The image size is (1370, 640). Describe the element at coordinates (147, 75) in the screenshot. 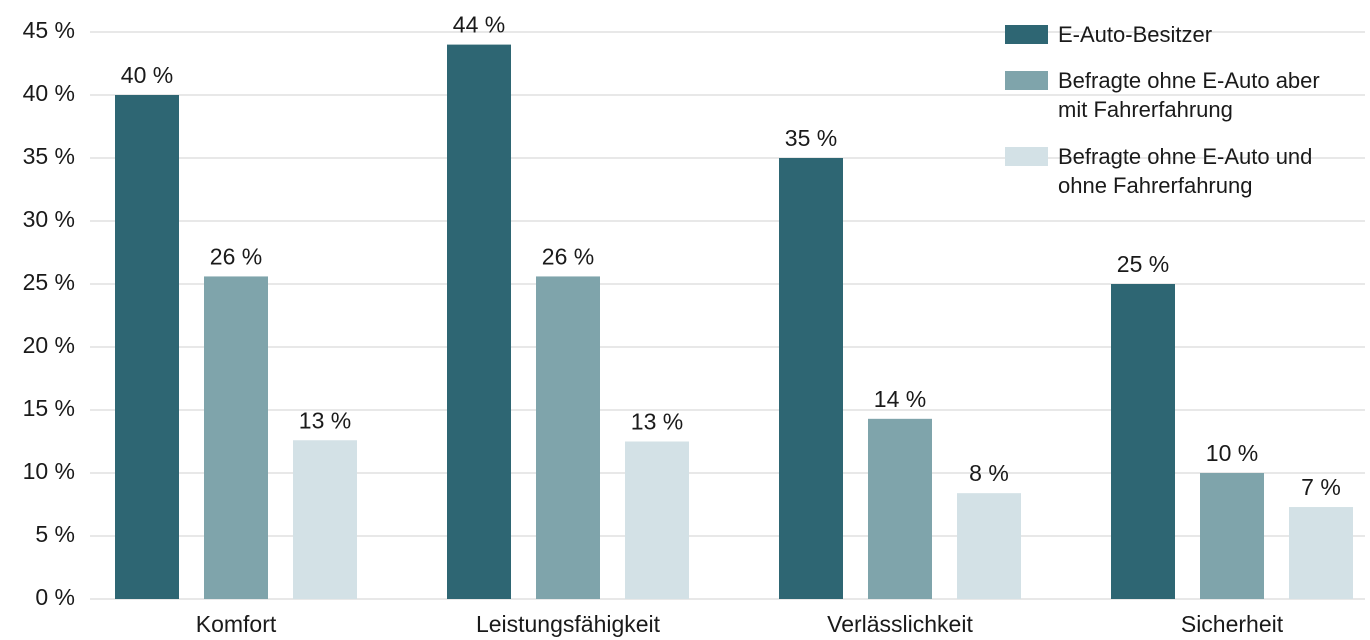

I see `data-label: 40 %` at that location.